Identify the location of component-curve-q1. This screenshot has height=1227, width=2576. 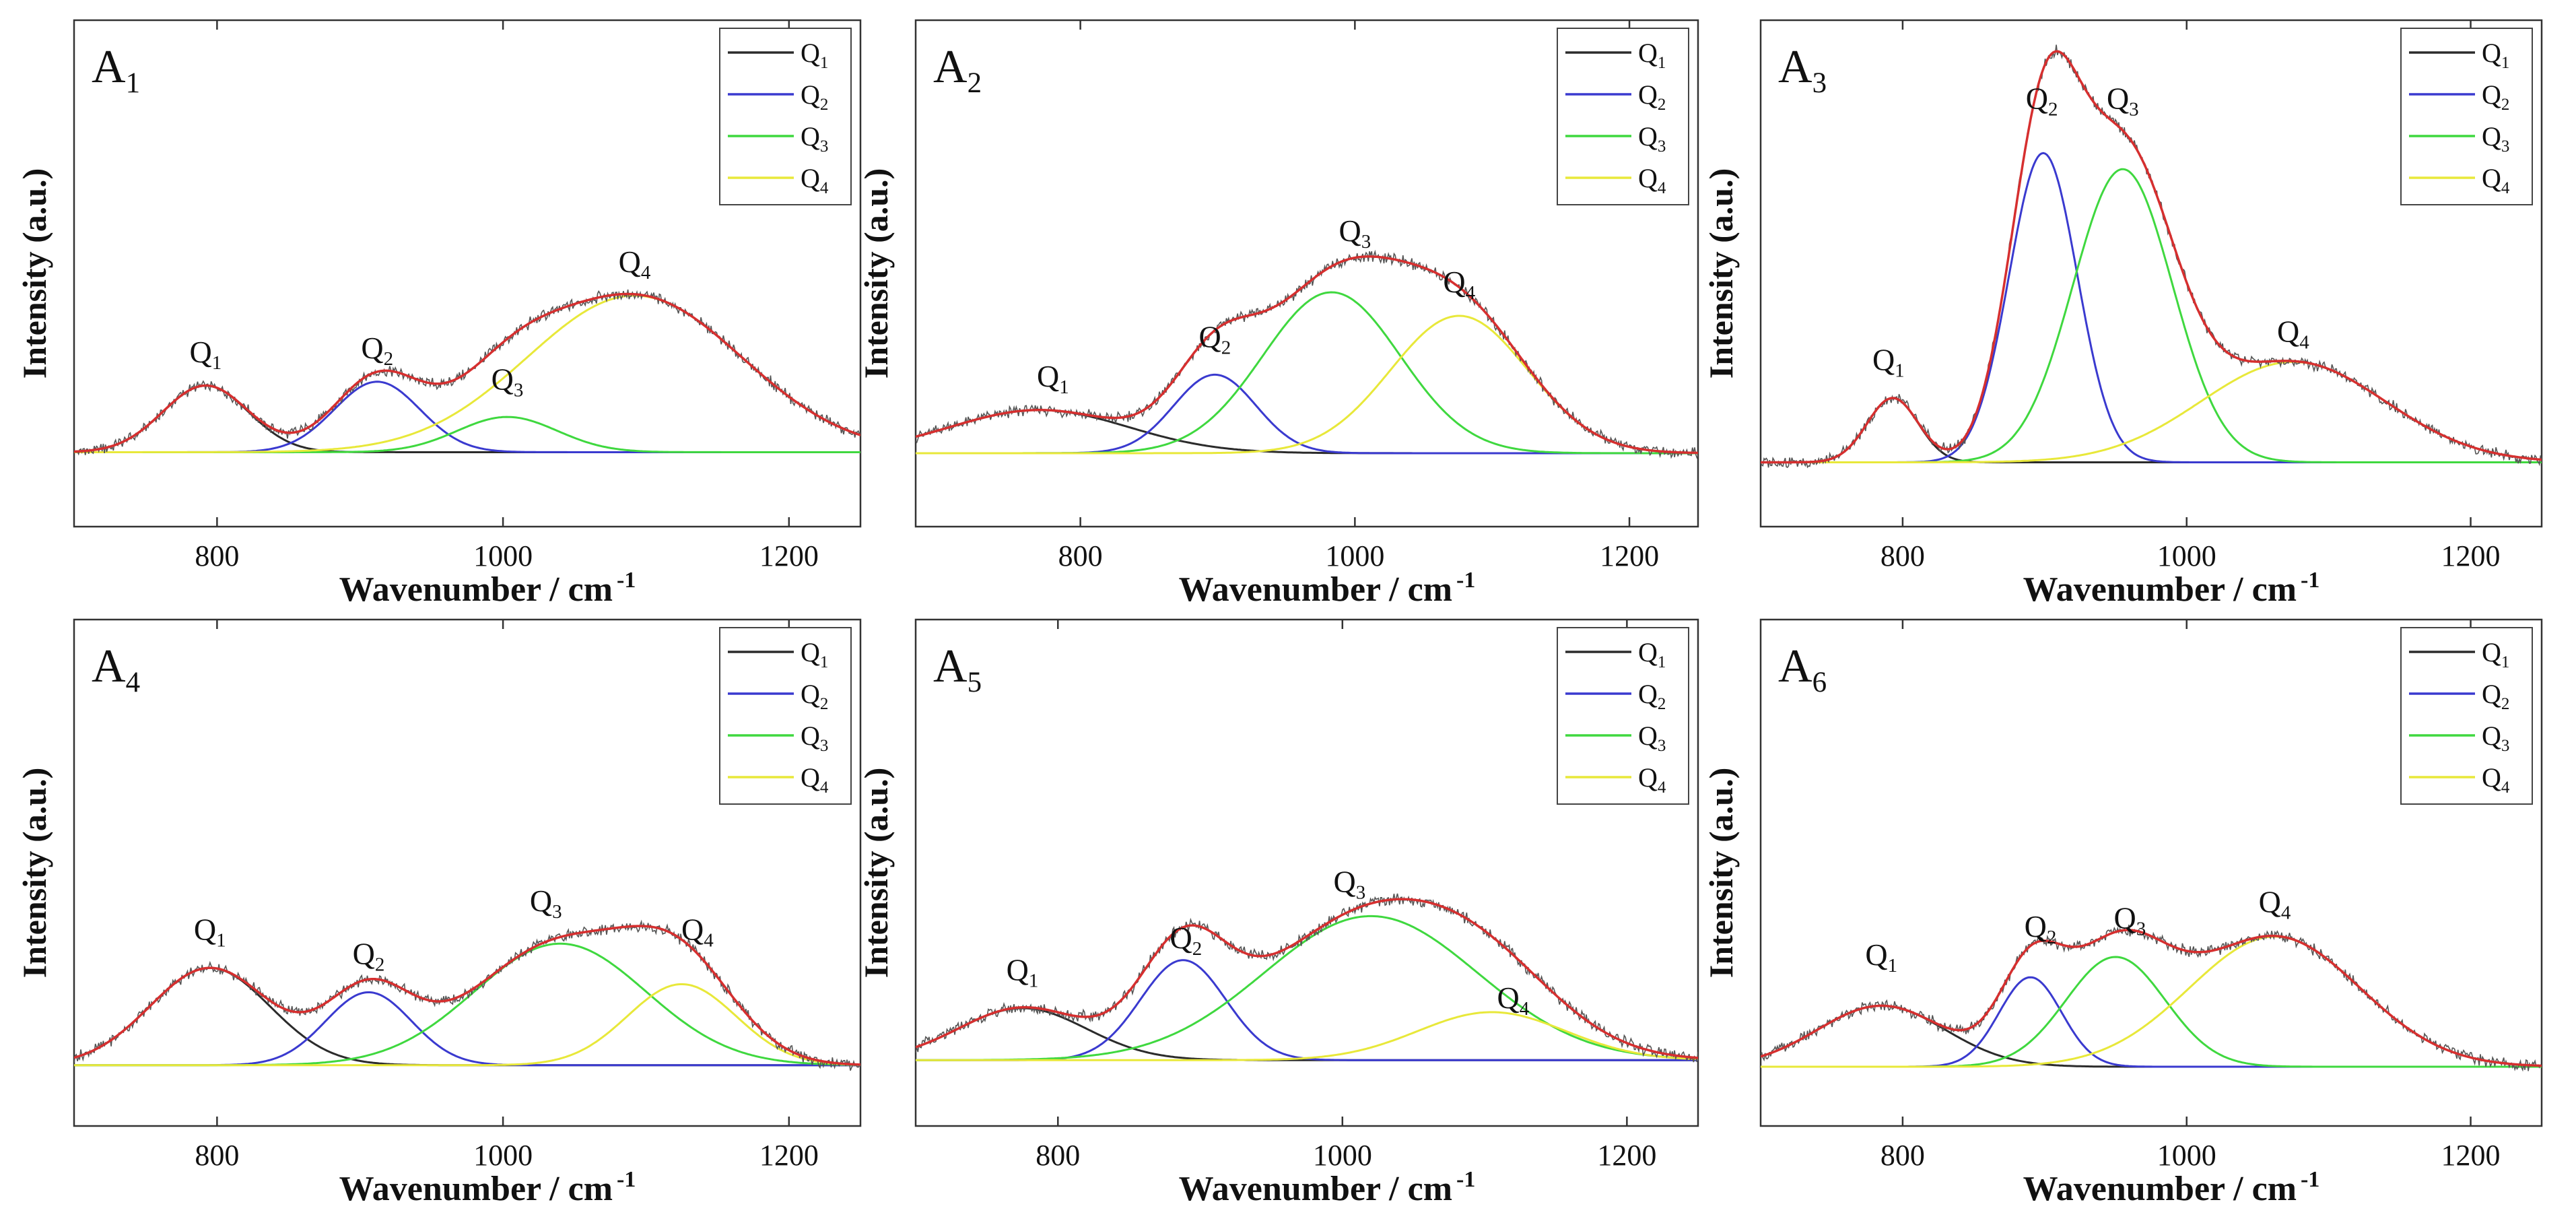
(467, 419).